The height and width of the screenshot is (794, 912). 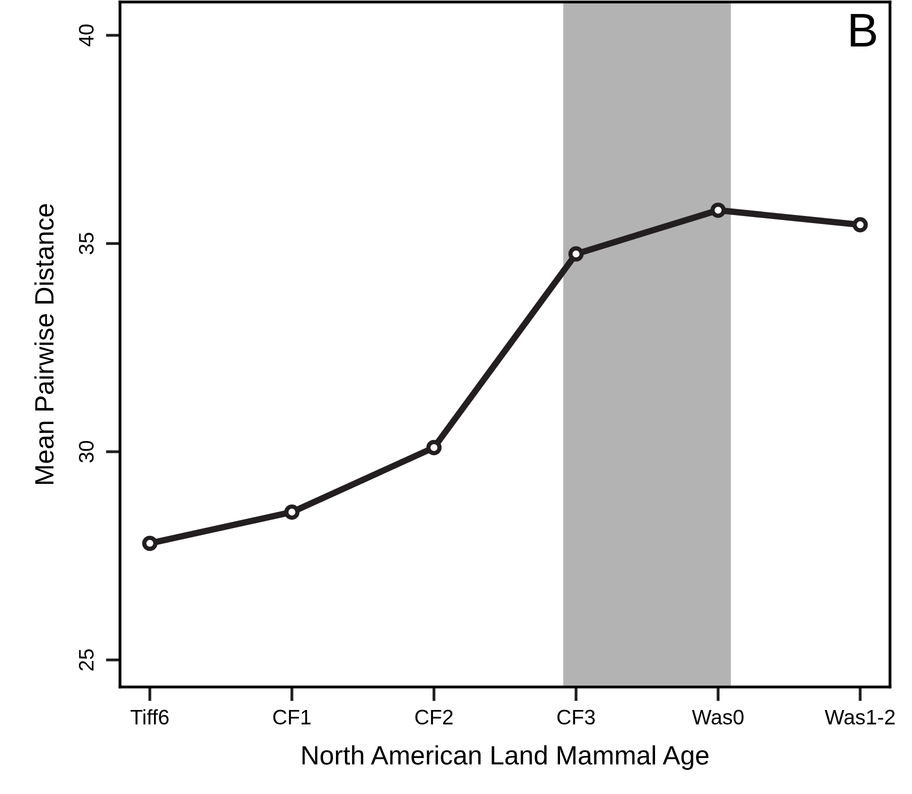 What do you see at coordinates (292, 717) in the screenshot?
I see `x-tick-label: CF1` at bounding box center [292, 717].